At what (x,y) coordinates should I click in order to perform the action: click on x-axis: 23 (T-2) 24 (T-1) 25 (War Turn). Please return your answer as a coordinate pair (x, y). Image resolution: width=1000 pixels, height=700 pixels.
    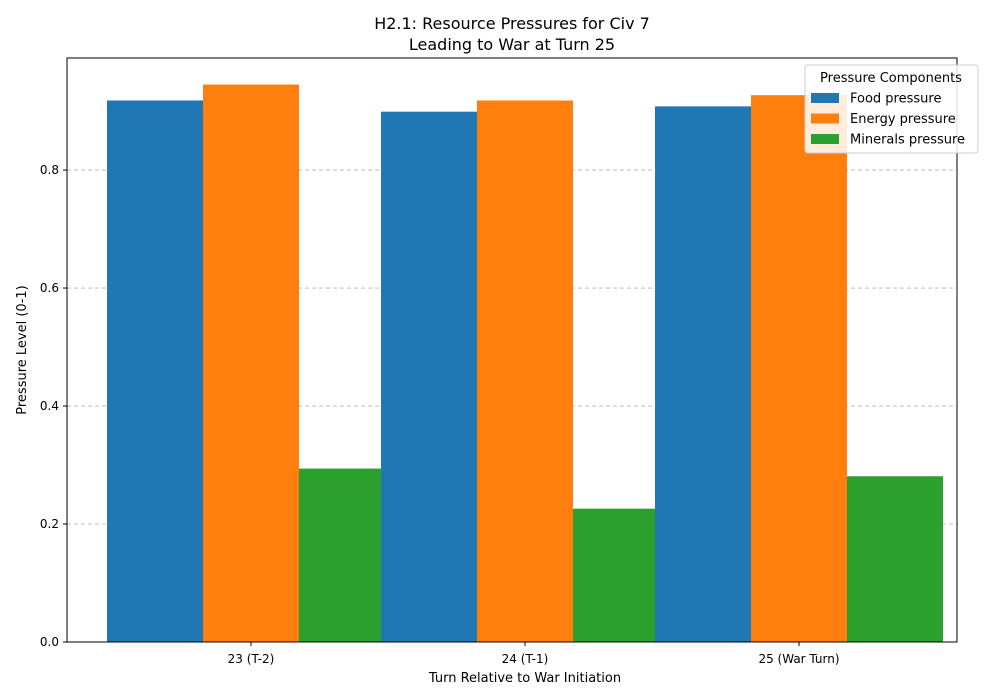
    Looking at the image, I should click on (534, 654).